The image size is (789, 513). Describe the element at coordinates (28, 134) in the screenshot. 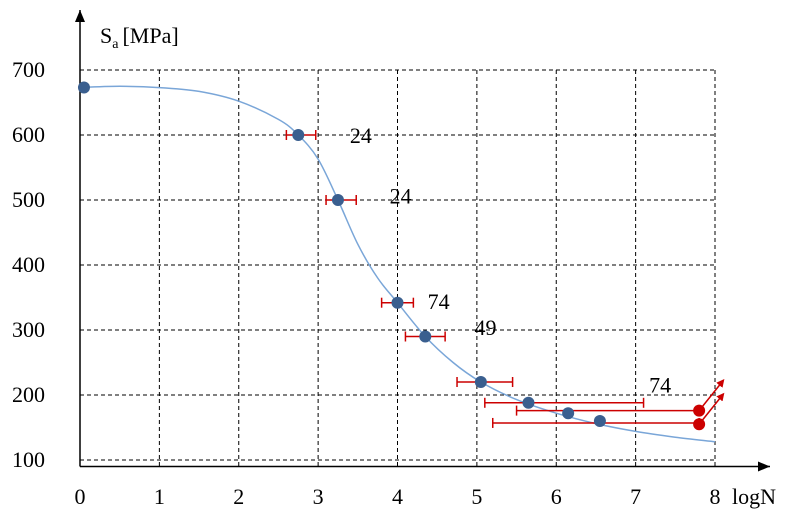

I see `y-tick-label: 600` at that location.